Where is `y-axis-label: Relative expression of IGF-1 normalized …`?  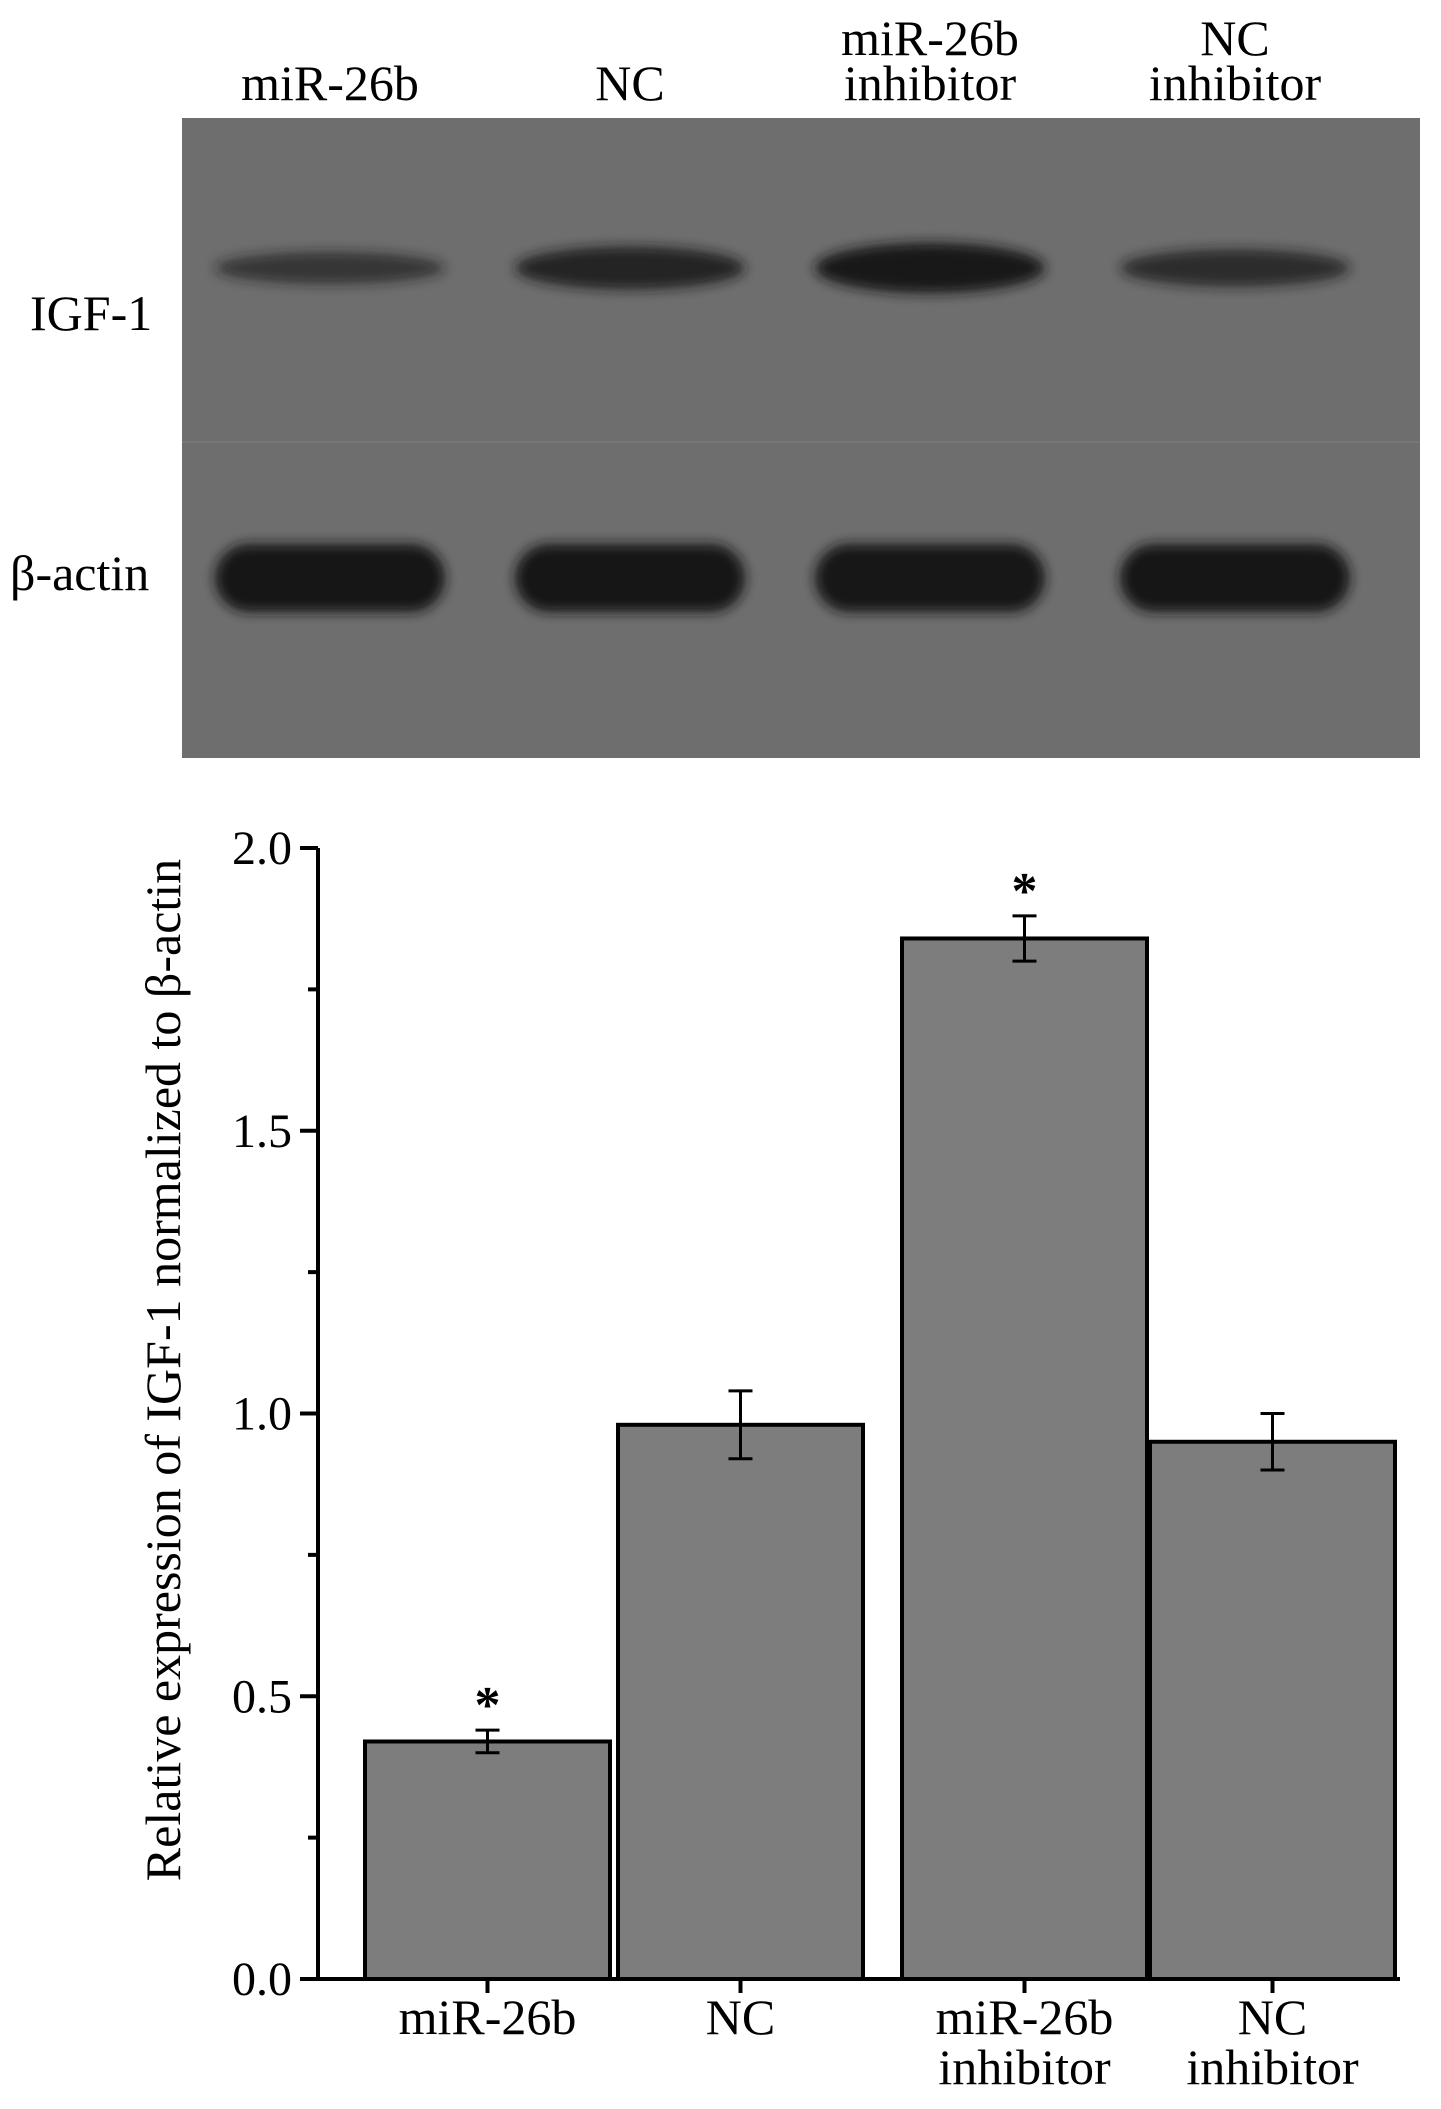
y-axis-label: Relative expression of IGF-1 normalized … is located at coordinates (163, 1370).